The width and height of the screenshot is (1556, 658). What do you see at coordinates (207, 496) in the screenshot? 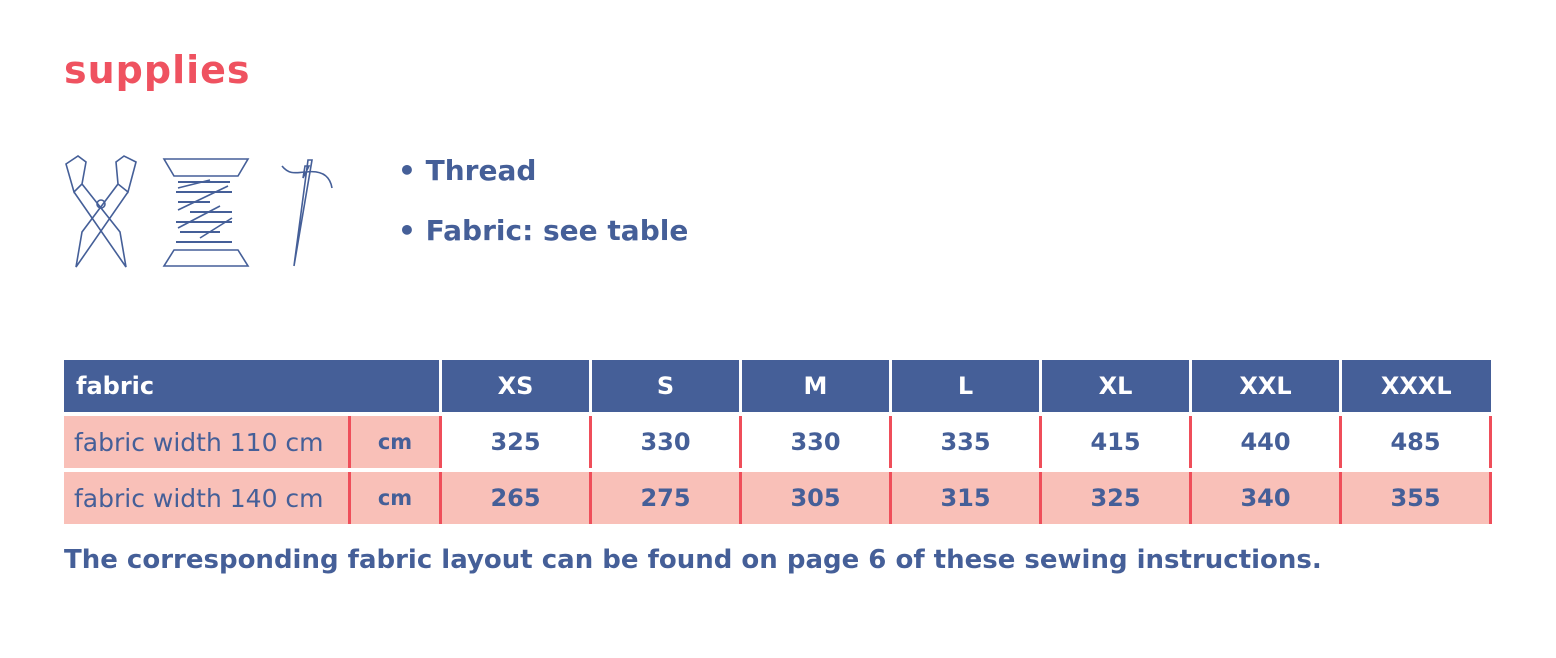
I see `row-label: fabric width 140 cm` at bounding box center [207, 496].